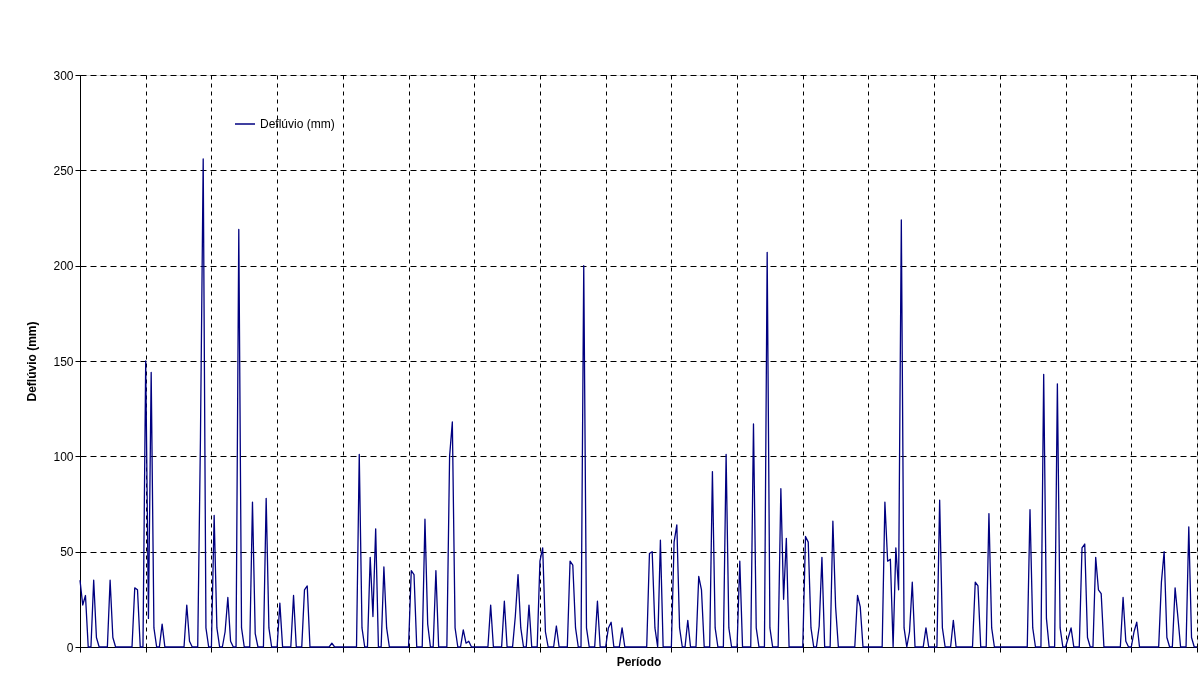 The width and height of the screenshot is (1201, 684). Describe the element at coordinates (63, 456) in the screenshot. I see `y-tick-label: 100` at that location.